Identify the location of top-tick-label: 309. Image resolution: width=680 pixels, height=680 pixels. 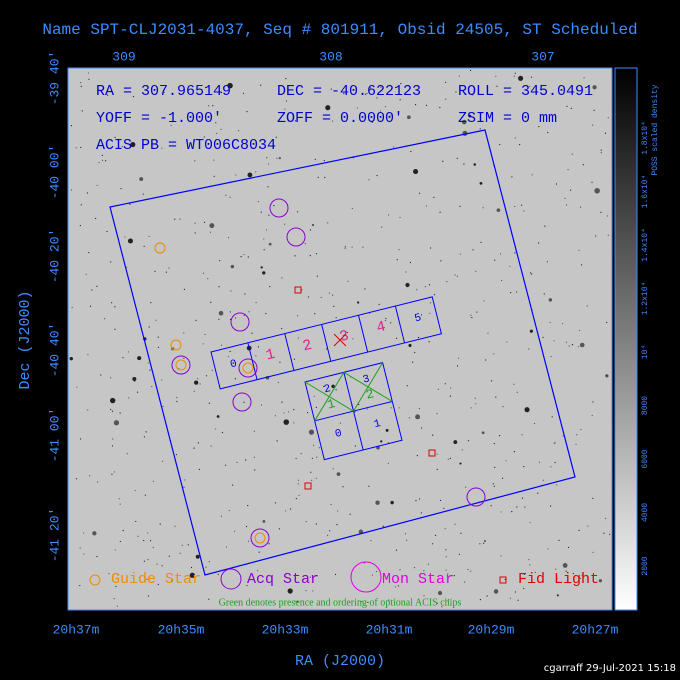
(123, 56).